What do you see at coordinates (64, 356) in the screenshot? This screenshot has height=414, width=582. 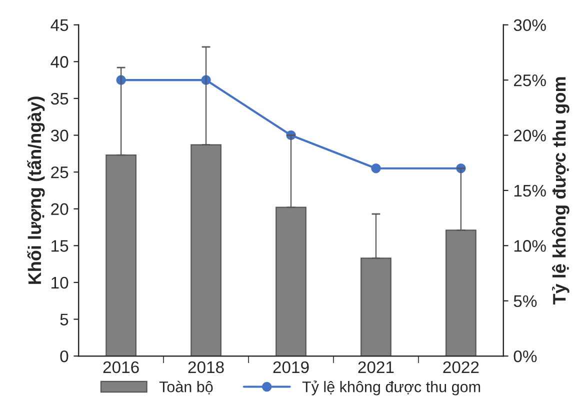 I see `y-tick-label: 0` at bounding box center [64, 356].